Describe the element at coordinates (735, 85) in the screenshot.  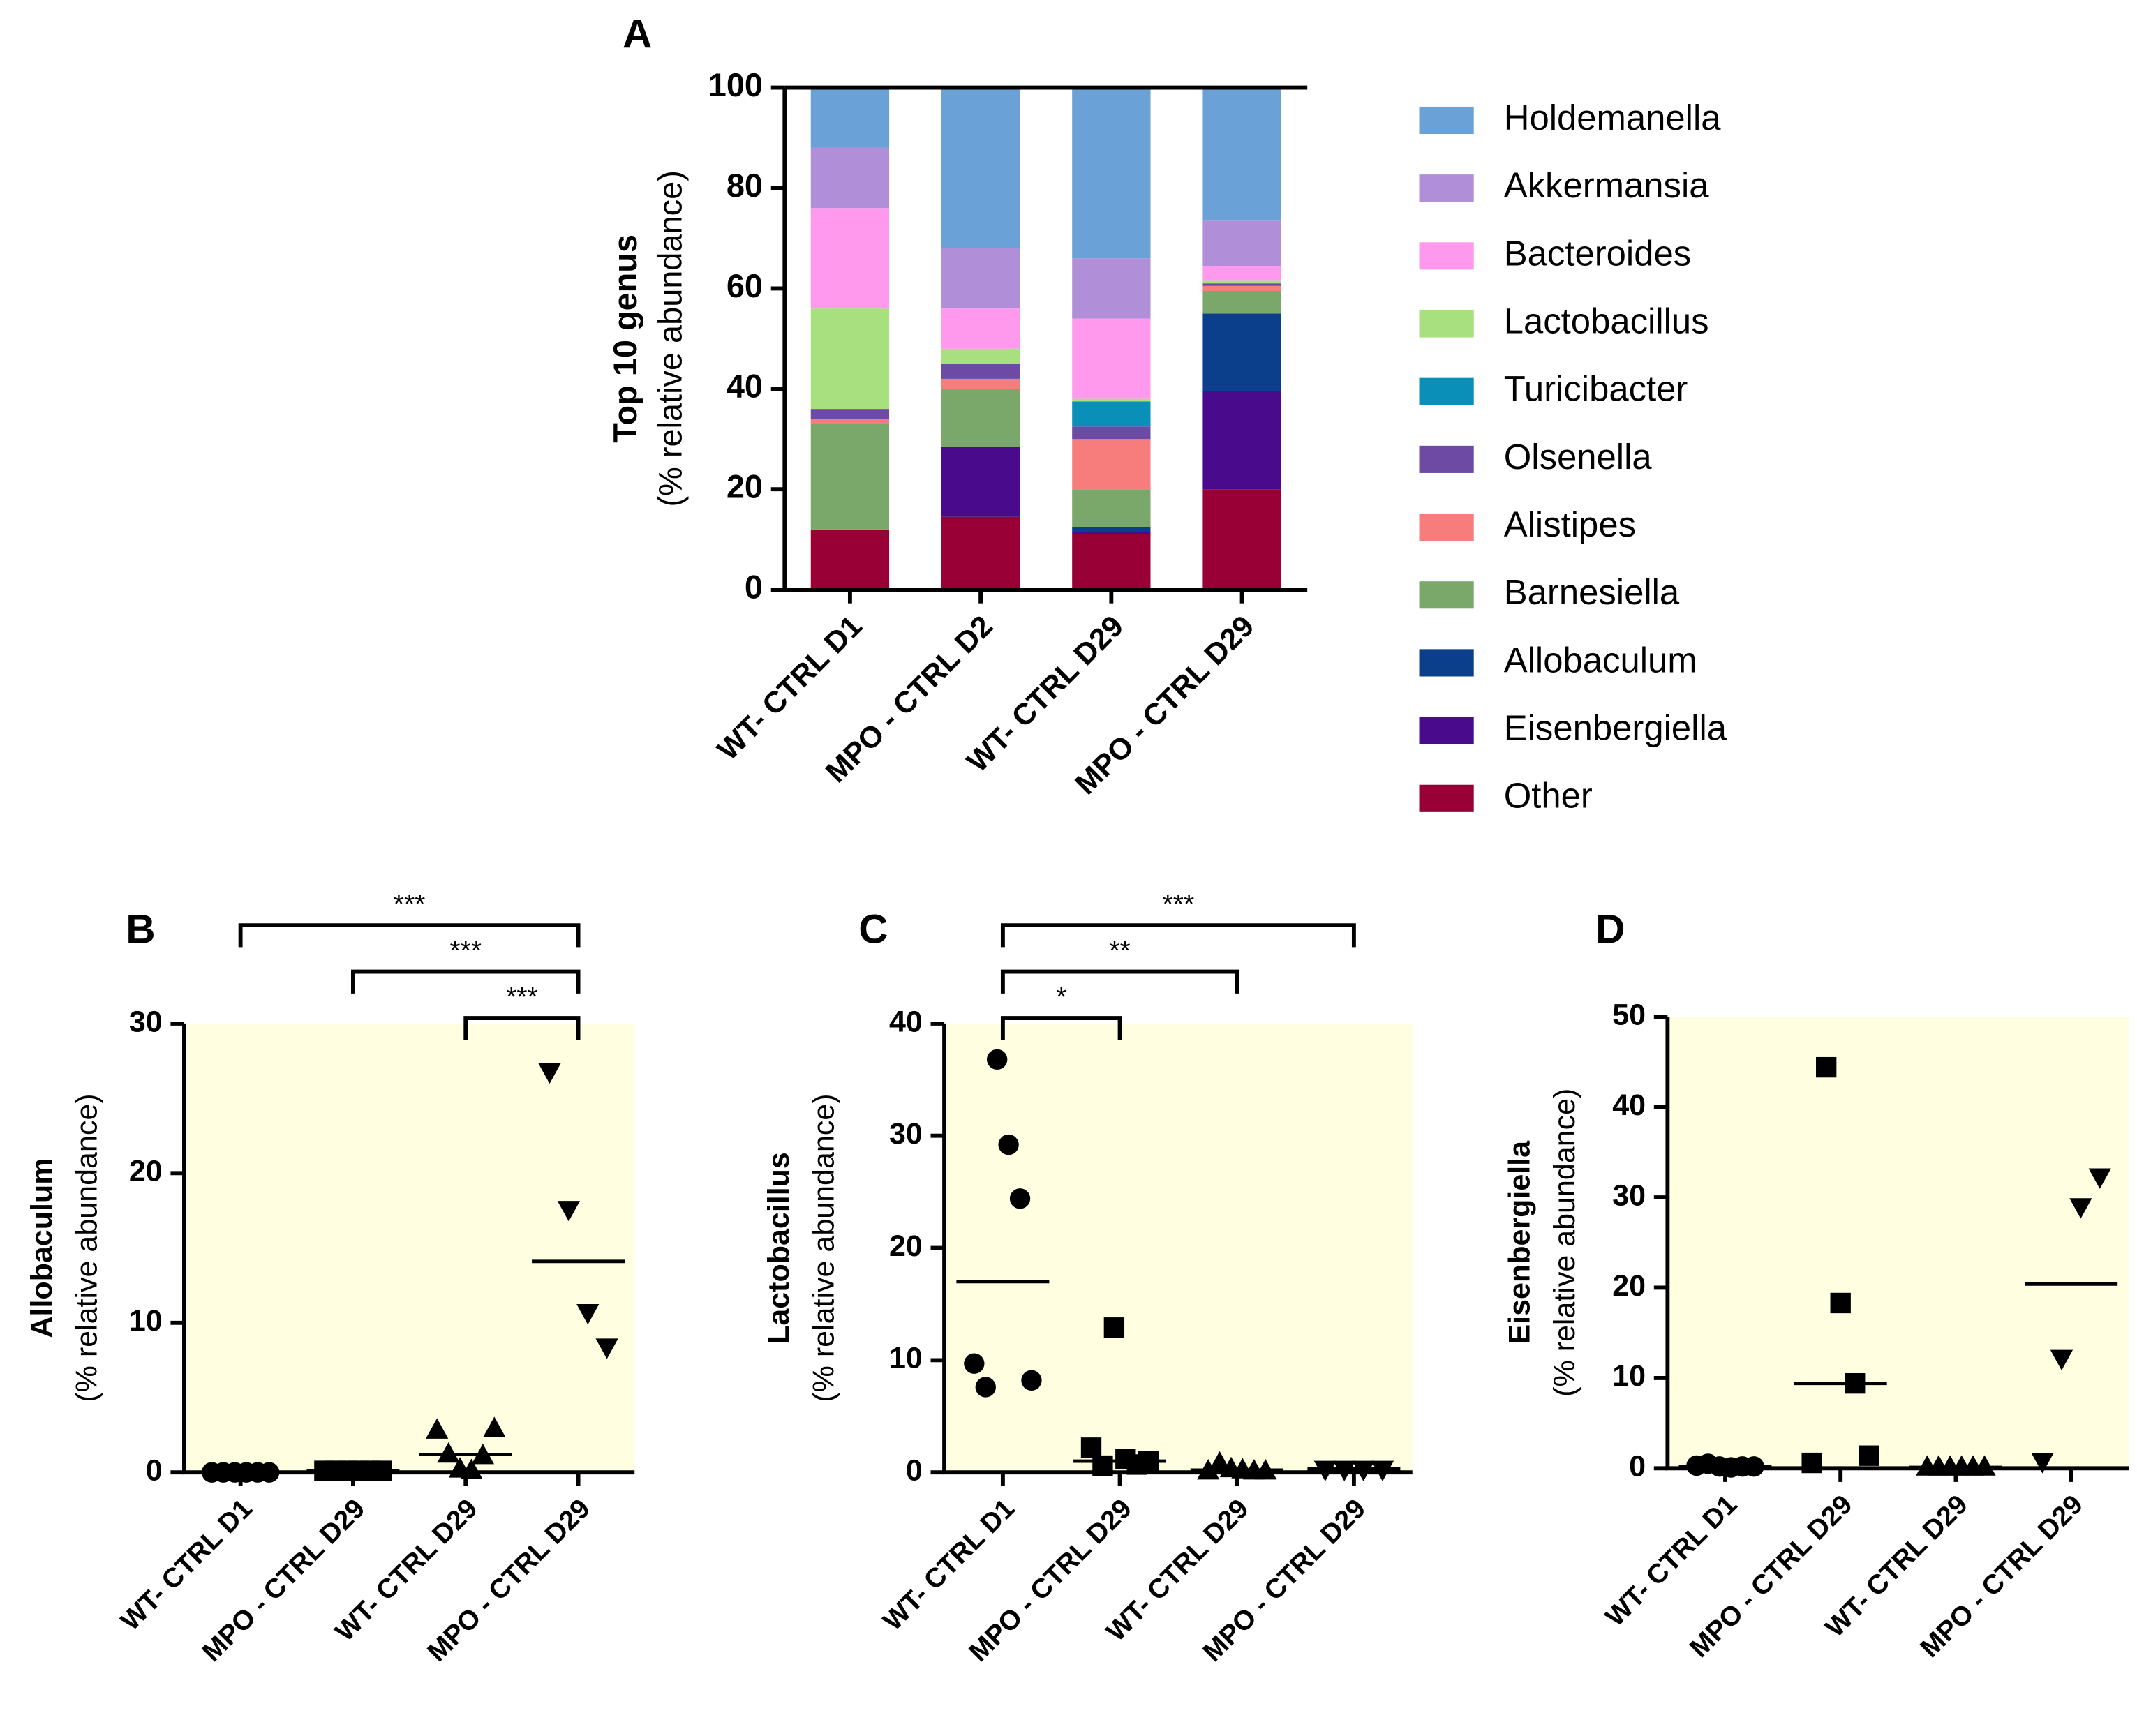
I see `y-tick-label: 100` at that location.